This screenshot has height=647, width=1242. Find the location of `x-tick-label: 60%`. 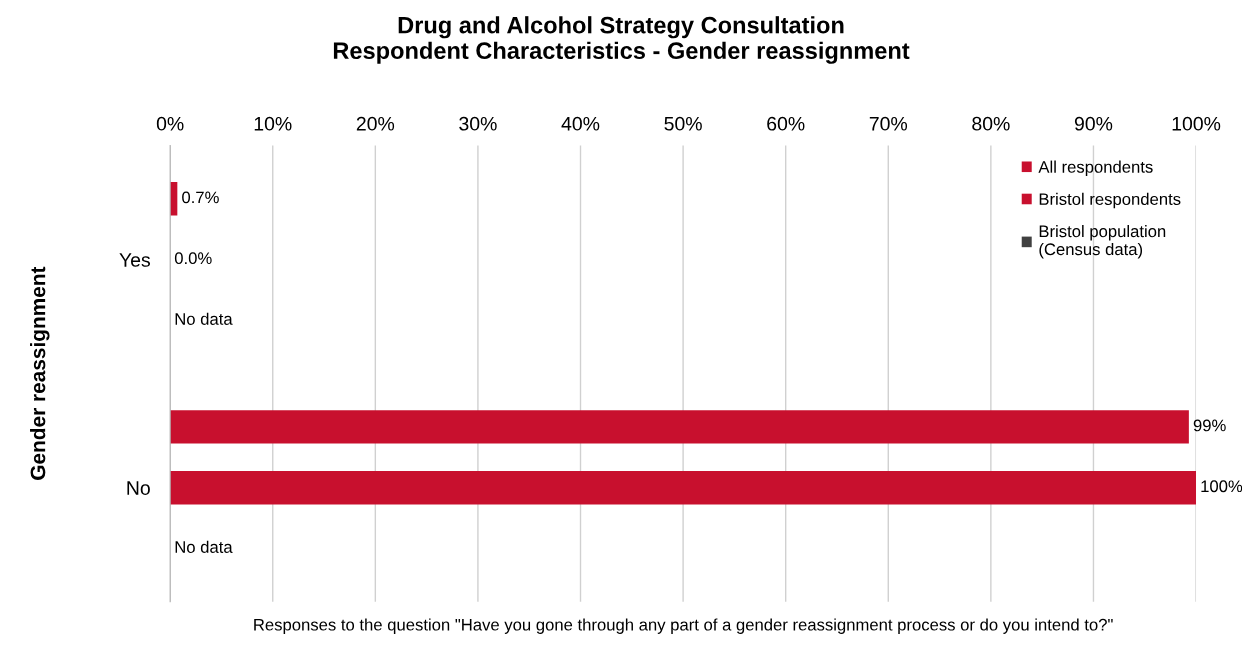

x-tick-label: 60% is located at coordinates (786, 123).